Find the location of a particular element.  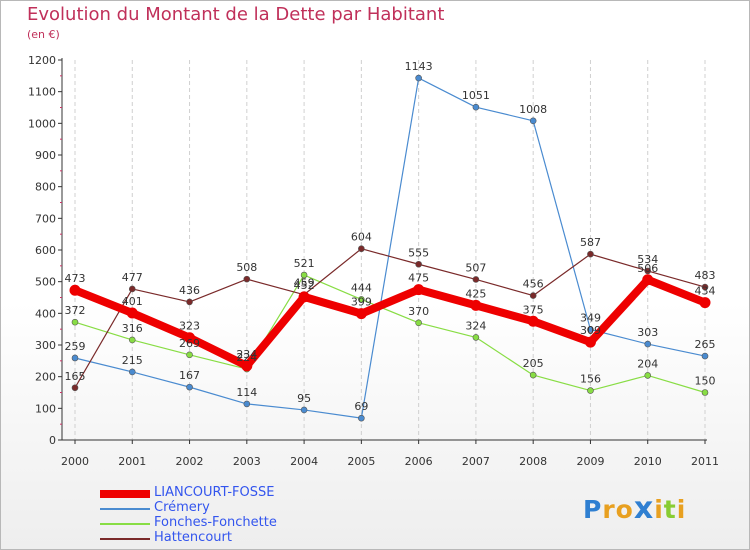

data-label: 444 is located at coordinates (361, 287).